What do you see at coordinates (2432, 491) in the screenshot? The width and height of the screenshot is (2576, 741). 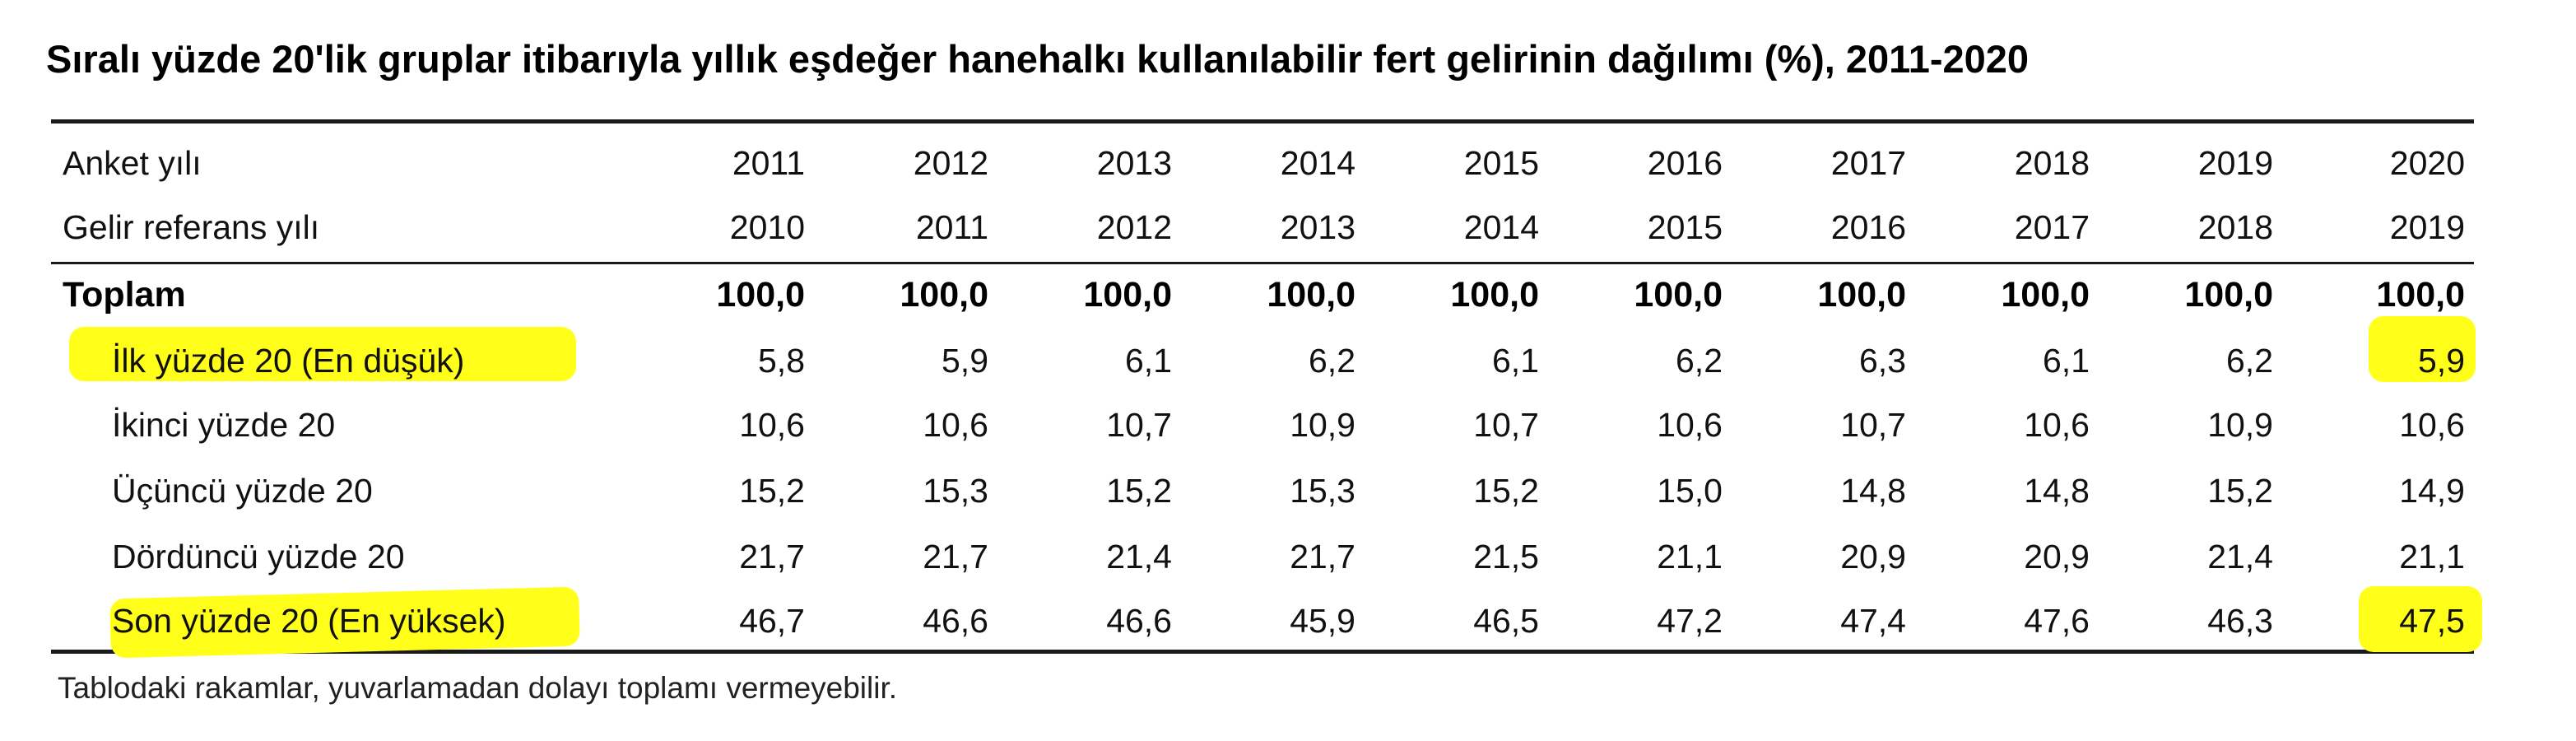 I see `table-cell: 14,9` at bounding box center [2432, 491].